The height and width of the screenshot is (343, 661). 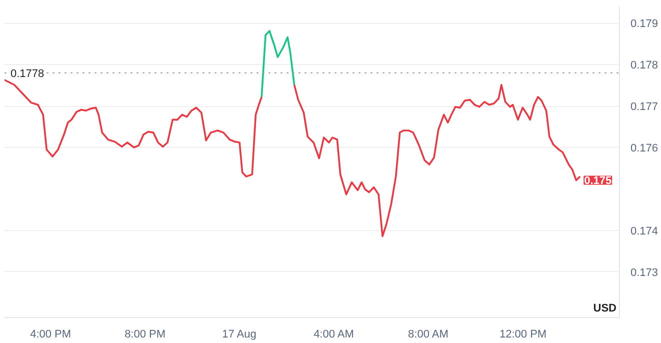 I want to click on x-tick-label: 17 Aug, so click(x=239, y=334).